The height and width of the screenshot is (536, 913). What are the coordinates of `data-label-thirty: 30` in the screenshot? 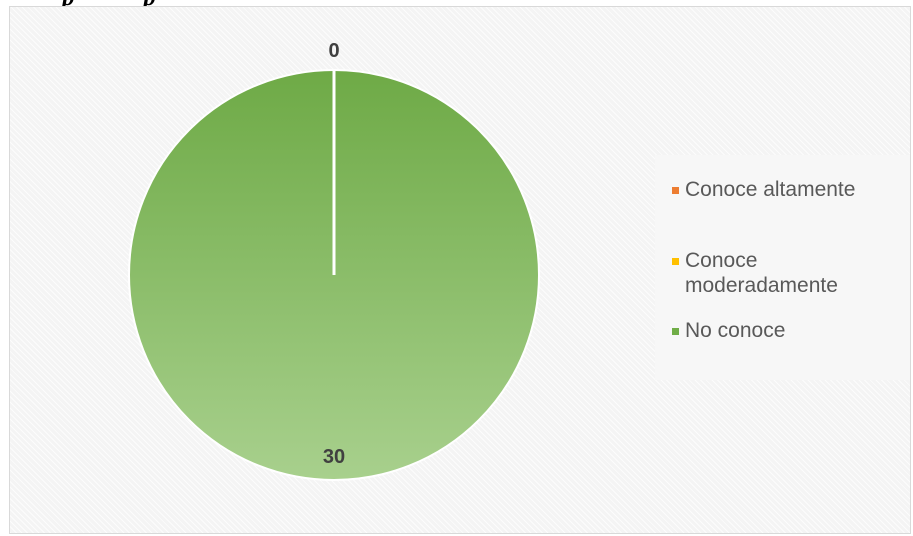 It's located at (334, 457).